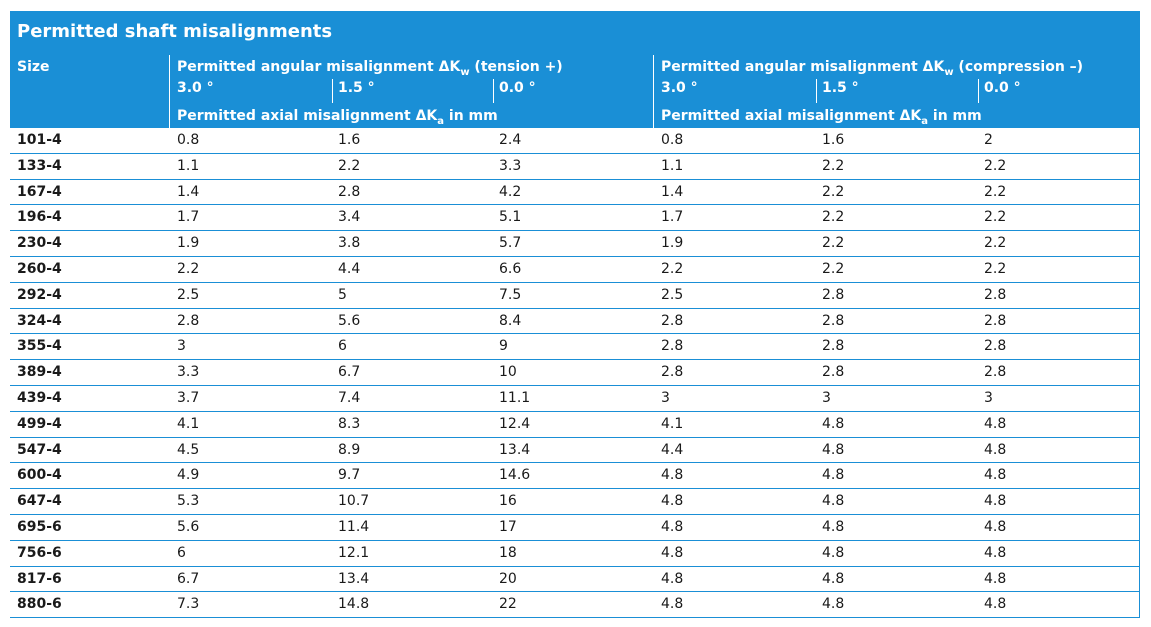  What do you see at coordinates (672, 165) in the screenshot?
I see `compression-value-cell: 1.1` at bounding box center [672, 165].